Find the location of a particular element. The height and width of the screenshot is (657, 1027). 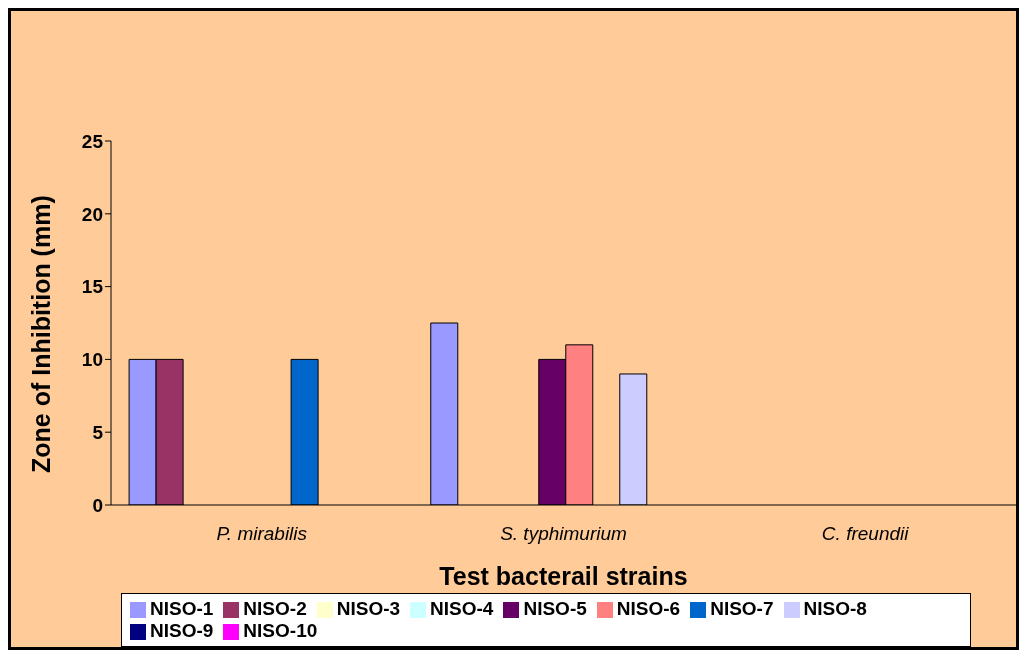

x-axis-title: Test bacterail strains is located at coordinates (563, 576).